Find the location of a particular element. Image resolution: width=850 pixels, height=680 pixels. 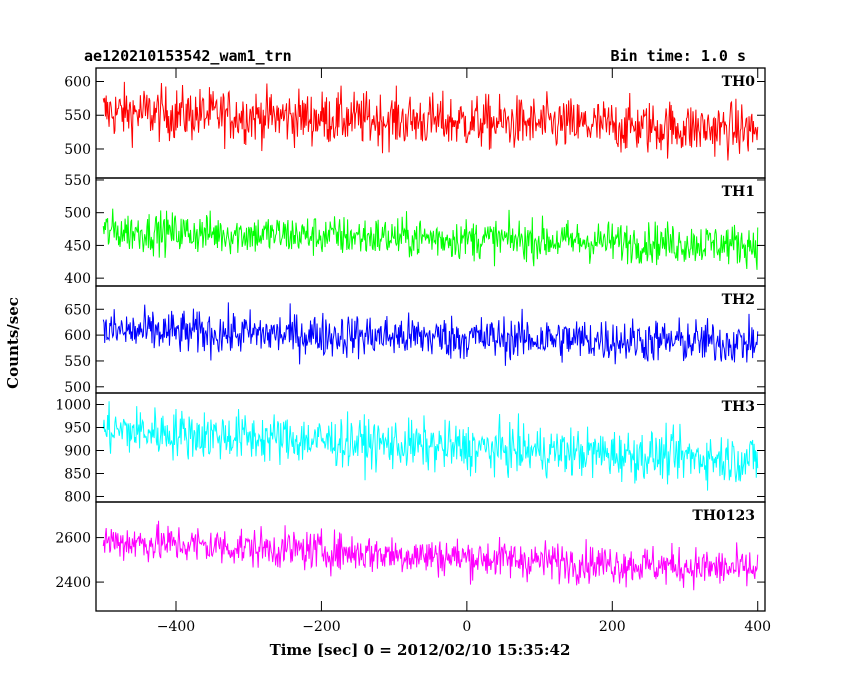

y-tick-label: 850 is located at coordinates (77, 474).